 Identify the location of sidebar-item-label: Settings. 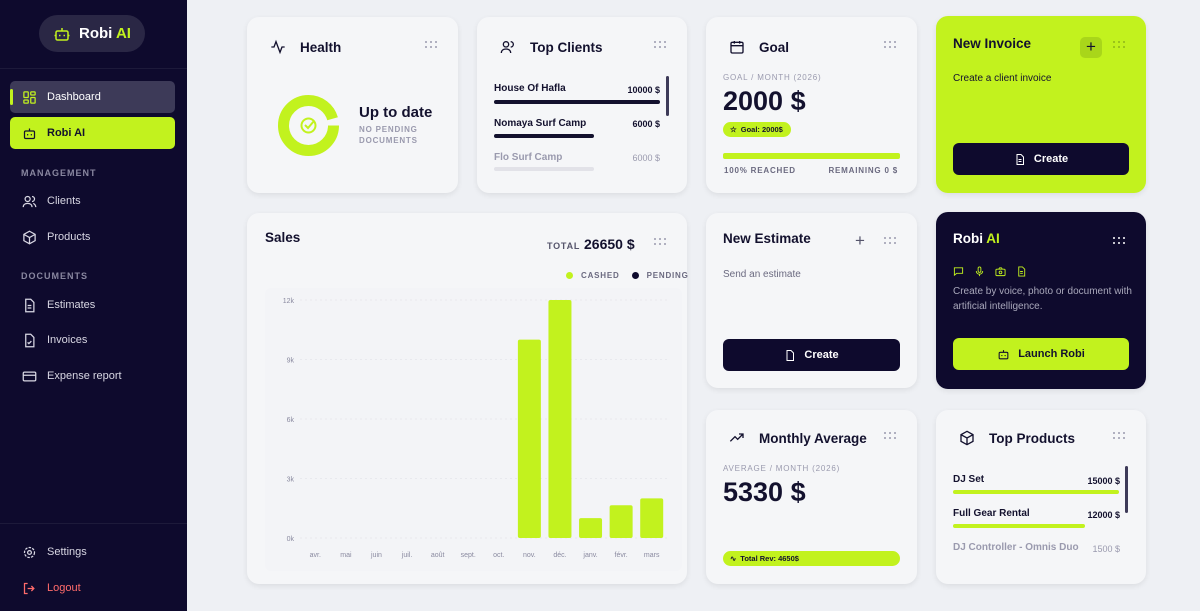
(67, 552).